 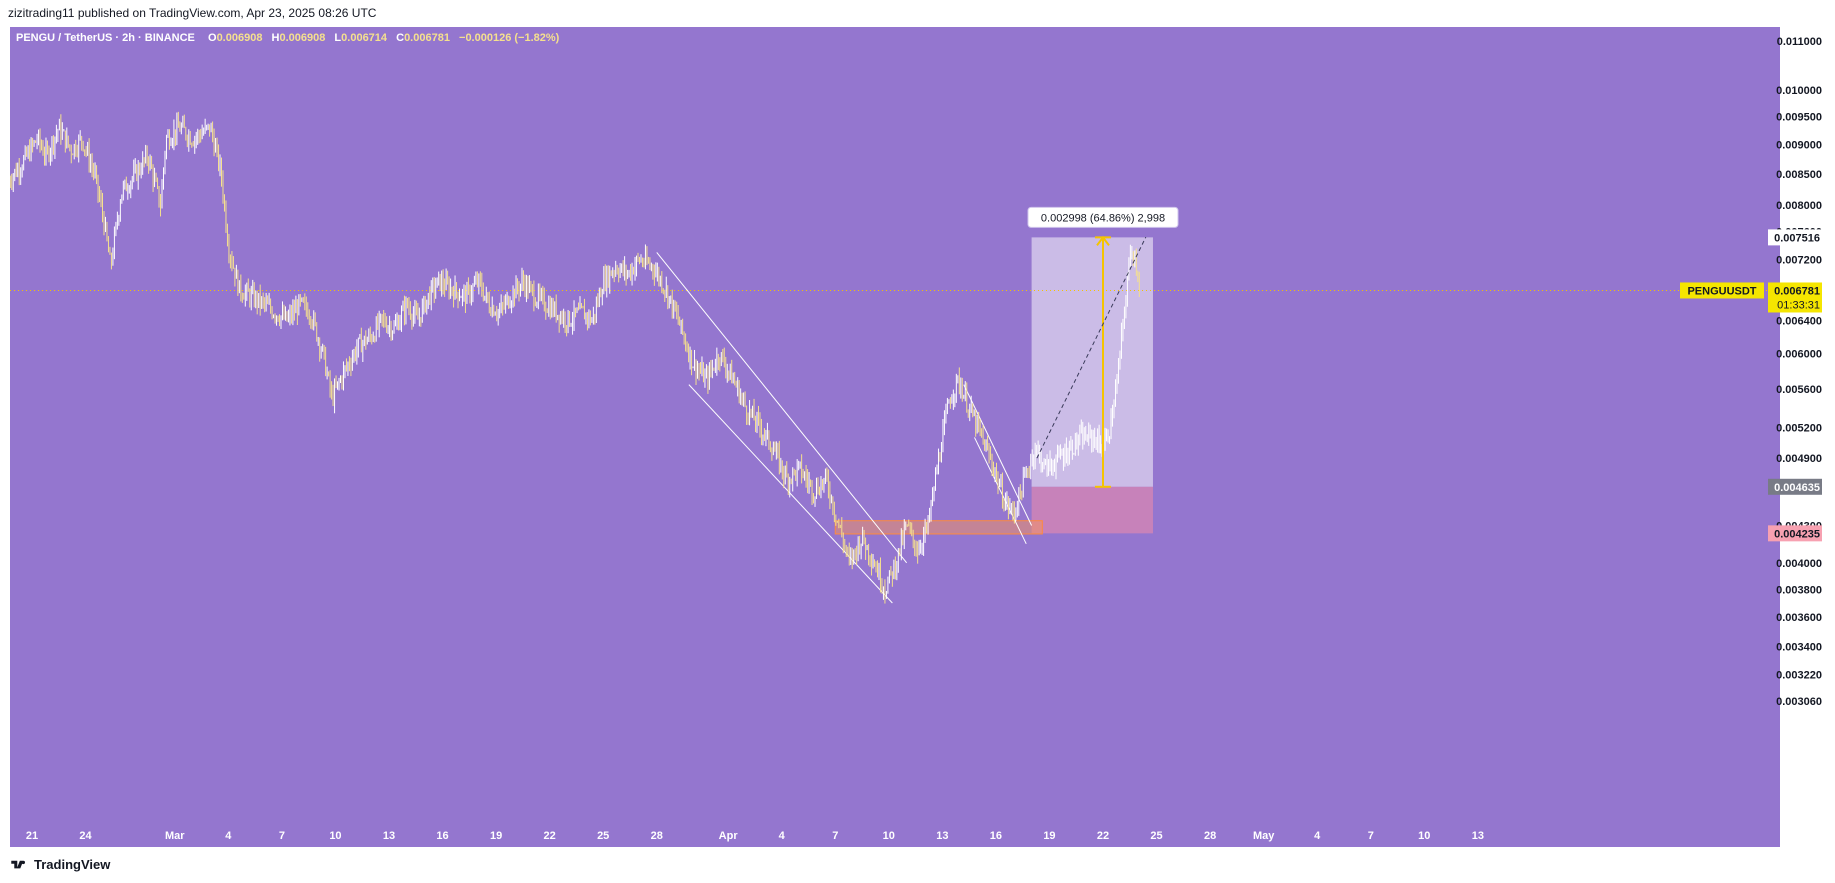 What do you see at coordinates (1799, 145) in the screenshot?
I see `y-tick-label: 0.009000` at bounding box center [1799, 145].